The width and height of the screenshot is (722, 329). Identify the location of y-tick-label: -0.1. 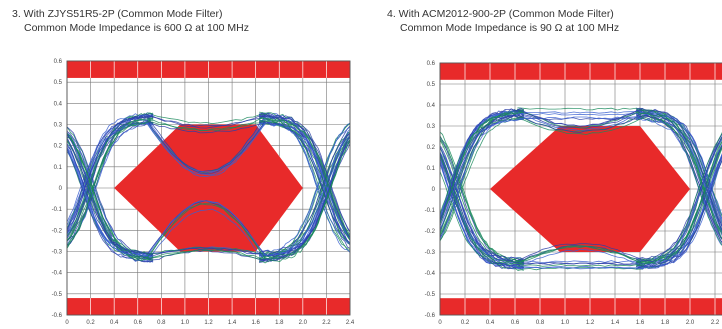
(57, 210).